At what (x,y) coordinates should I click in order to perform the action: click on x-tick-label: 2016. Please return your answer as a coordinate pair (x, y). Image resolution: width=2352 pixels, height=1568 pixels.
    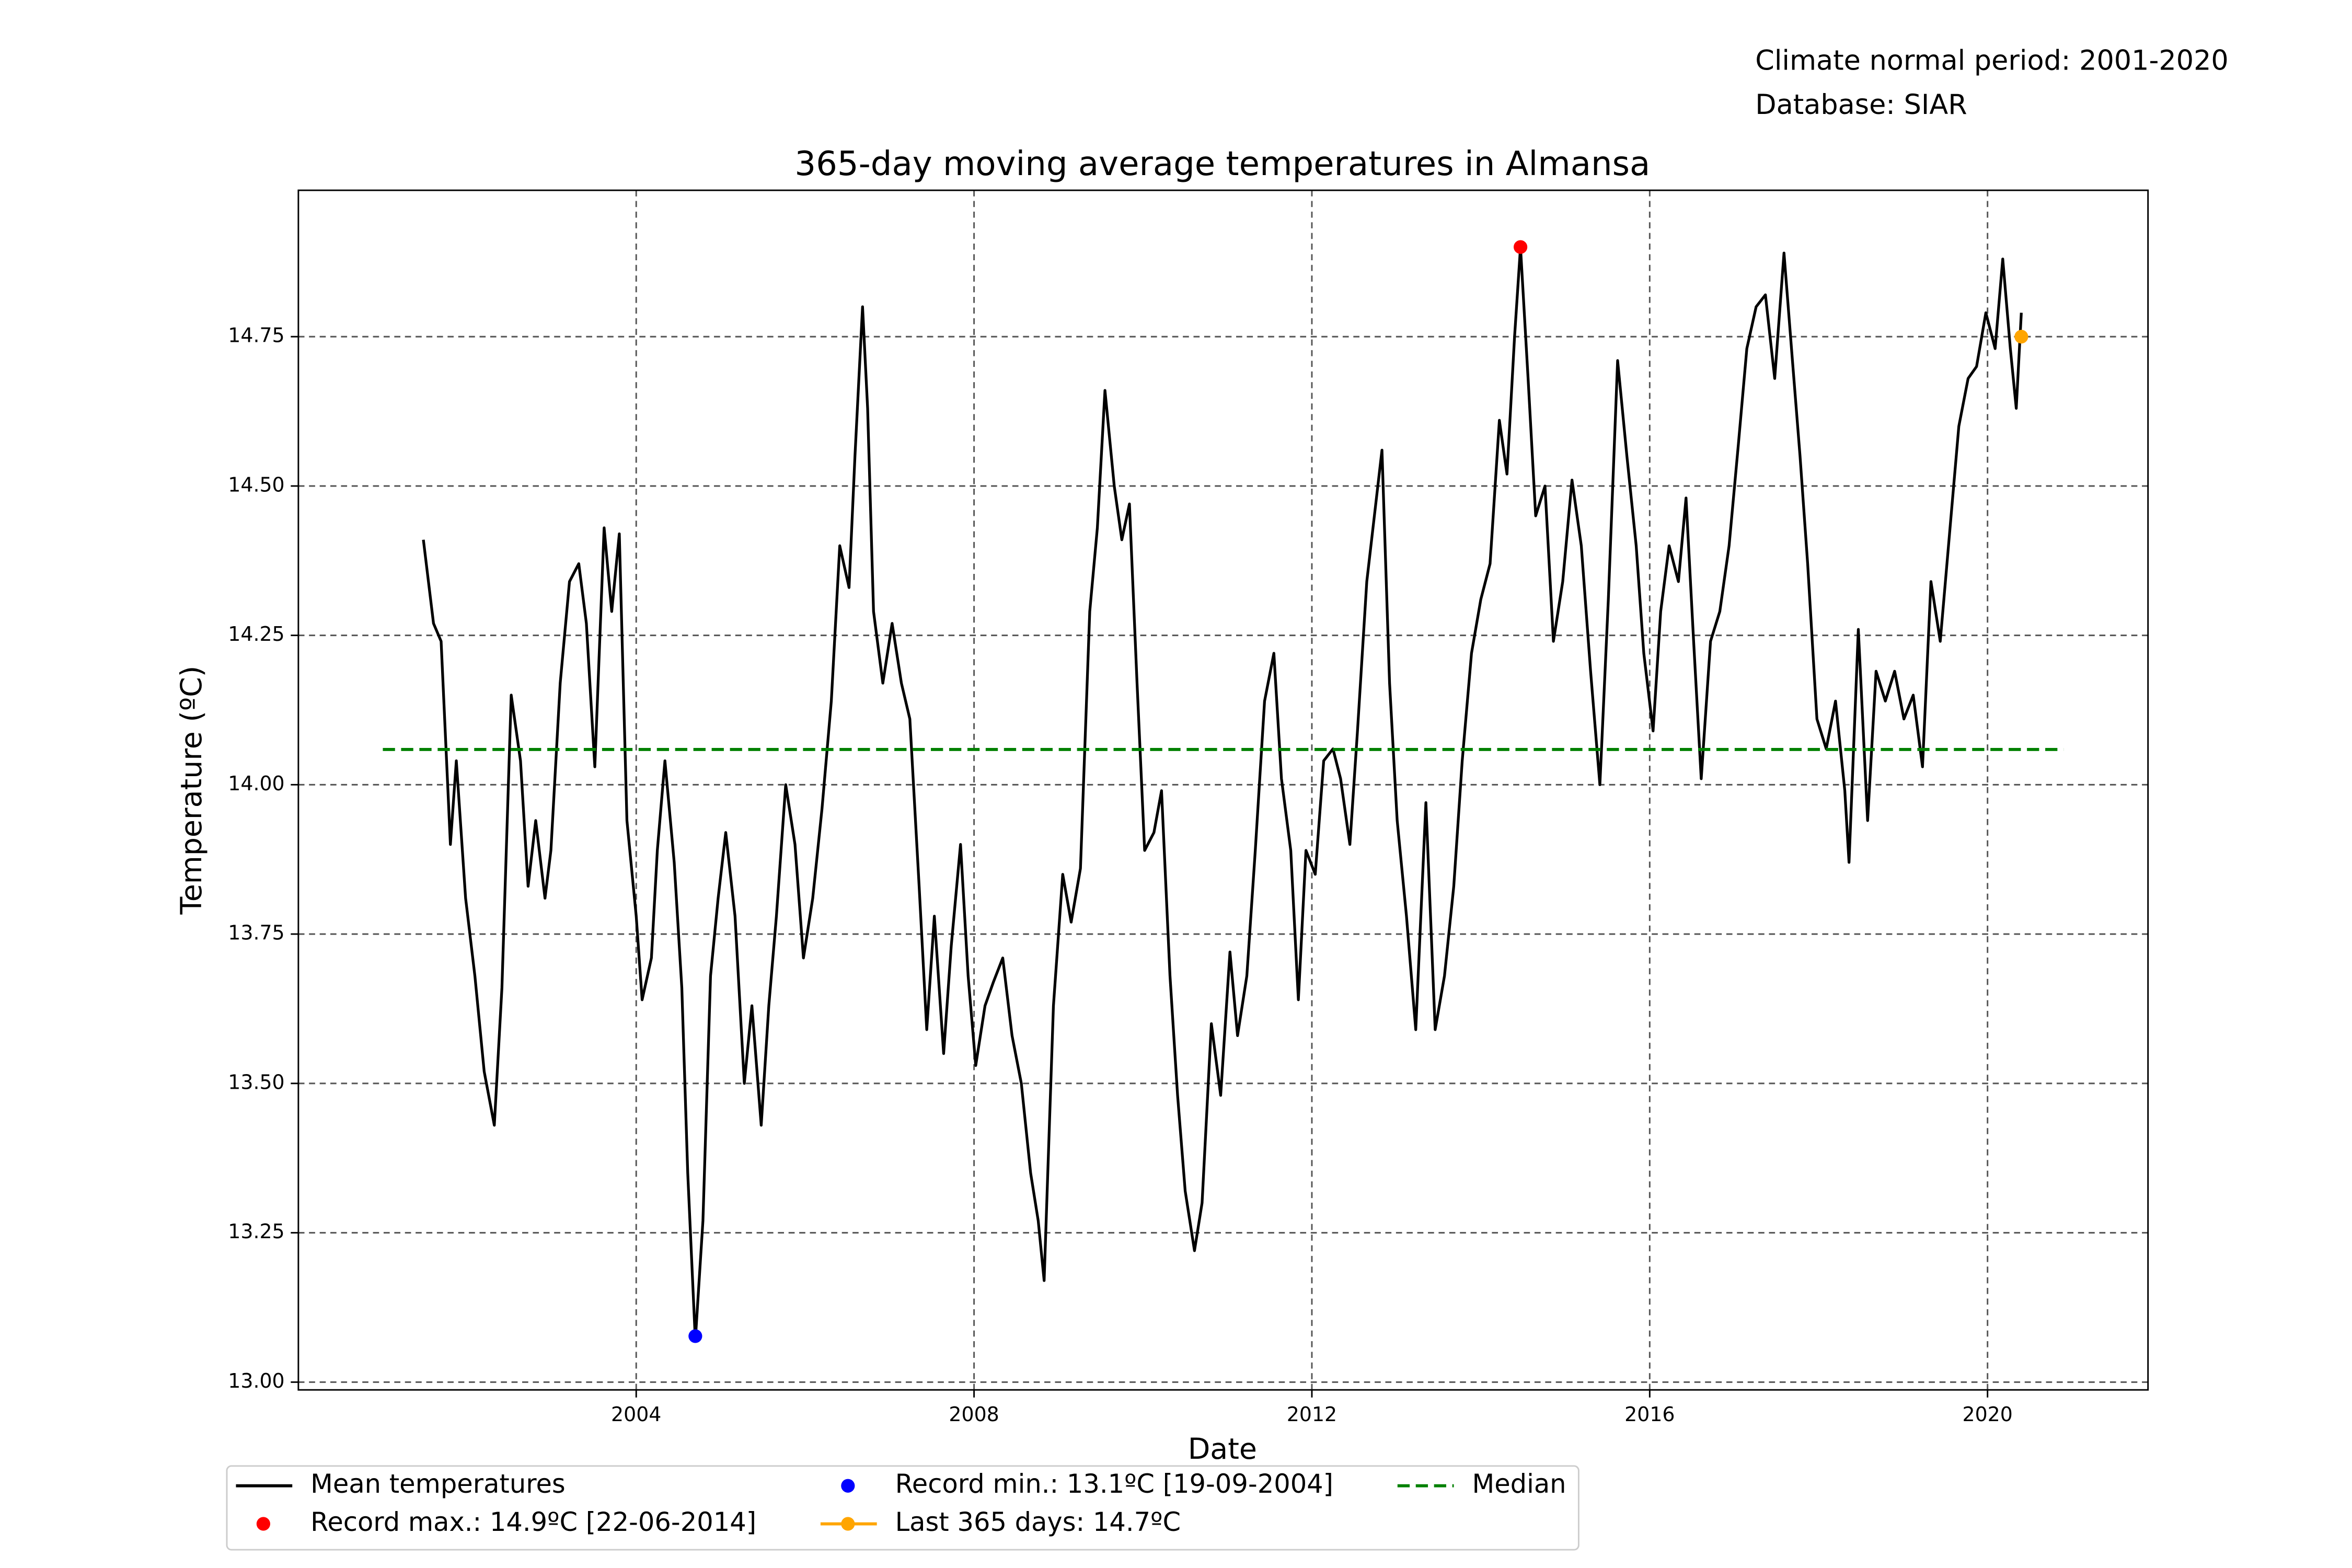
    Looking at the image, I should click on (1649, 1414).